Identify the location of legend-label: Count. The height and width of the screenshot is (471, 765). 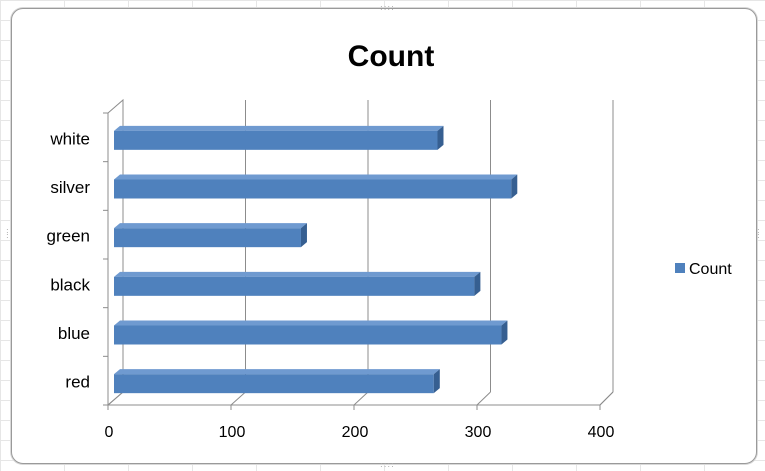
(710, 269).